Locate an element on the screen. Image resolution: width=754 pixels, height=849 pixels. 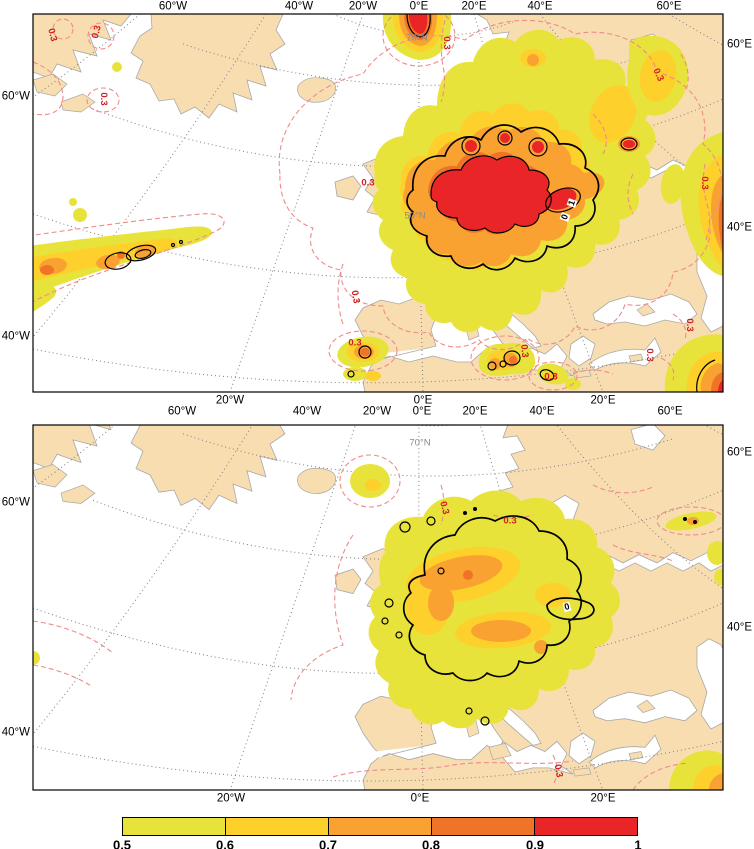
colorbar-tick: 0.6 is located at coordinates (225, 843).